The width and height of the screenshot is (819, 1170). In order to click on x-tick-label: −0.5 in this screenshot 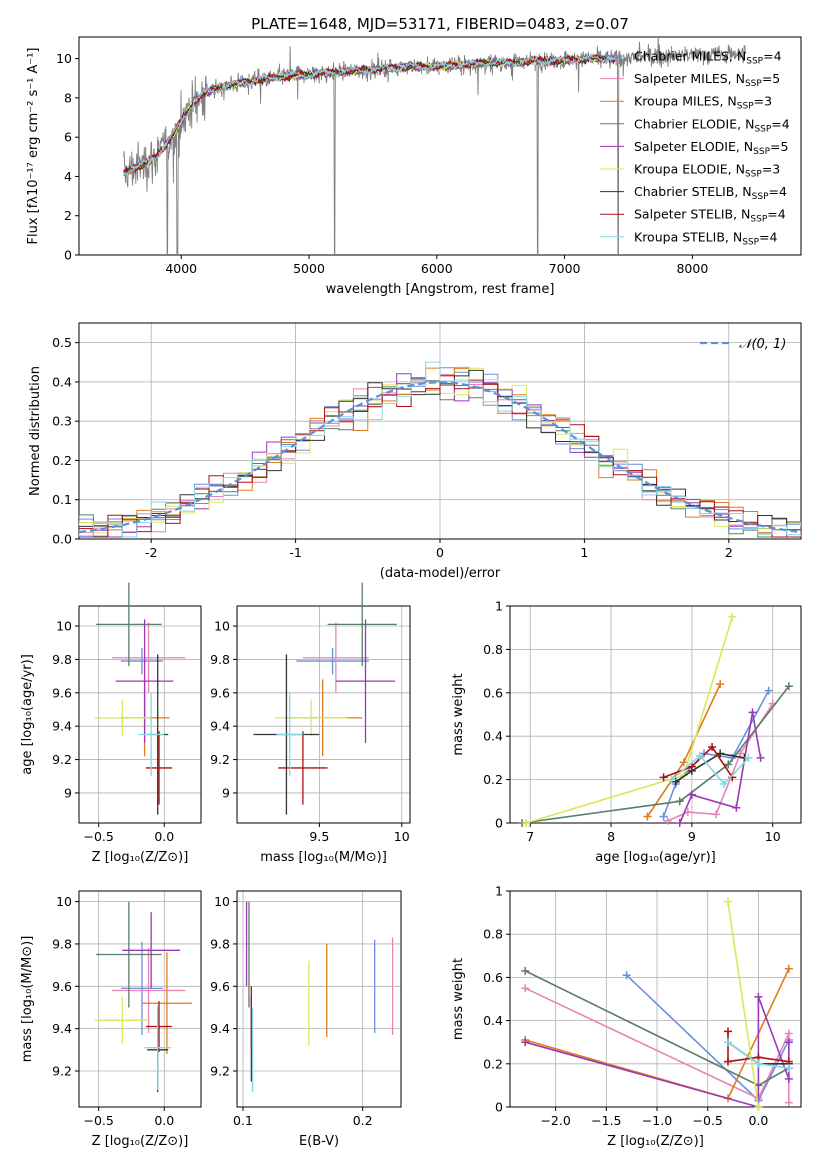, I will do `click(708, 1120)`.